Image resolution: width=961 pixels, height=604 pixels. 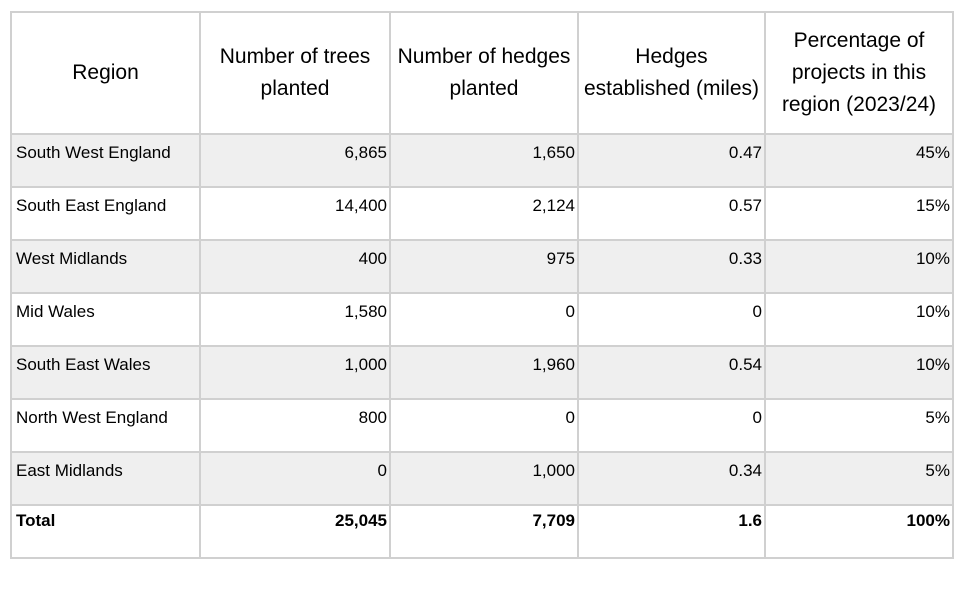 What do you see at coordinates (105, 213) in the screenshot?
I see `region-cell: South East England` at bounding box center [105, 213].